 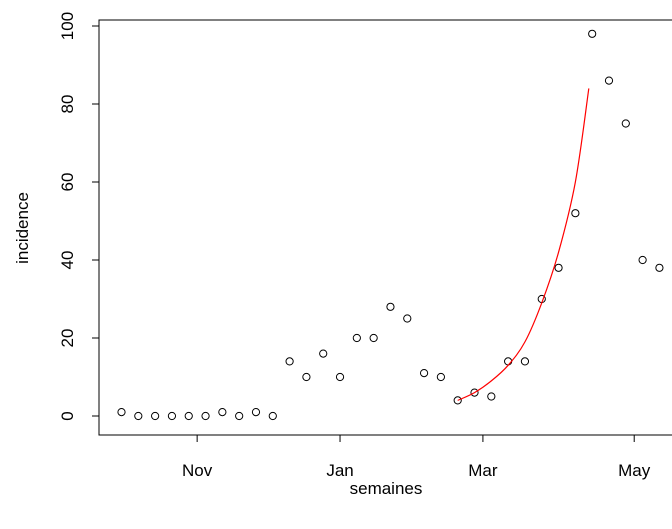 What do you see at coordinates (67, 26) in the screenshot?
I see `y-tick-label: 100` at bounding box center [67, 26].